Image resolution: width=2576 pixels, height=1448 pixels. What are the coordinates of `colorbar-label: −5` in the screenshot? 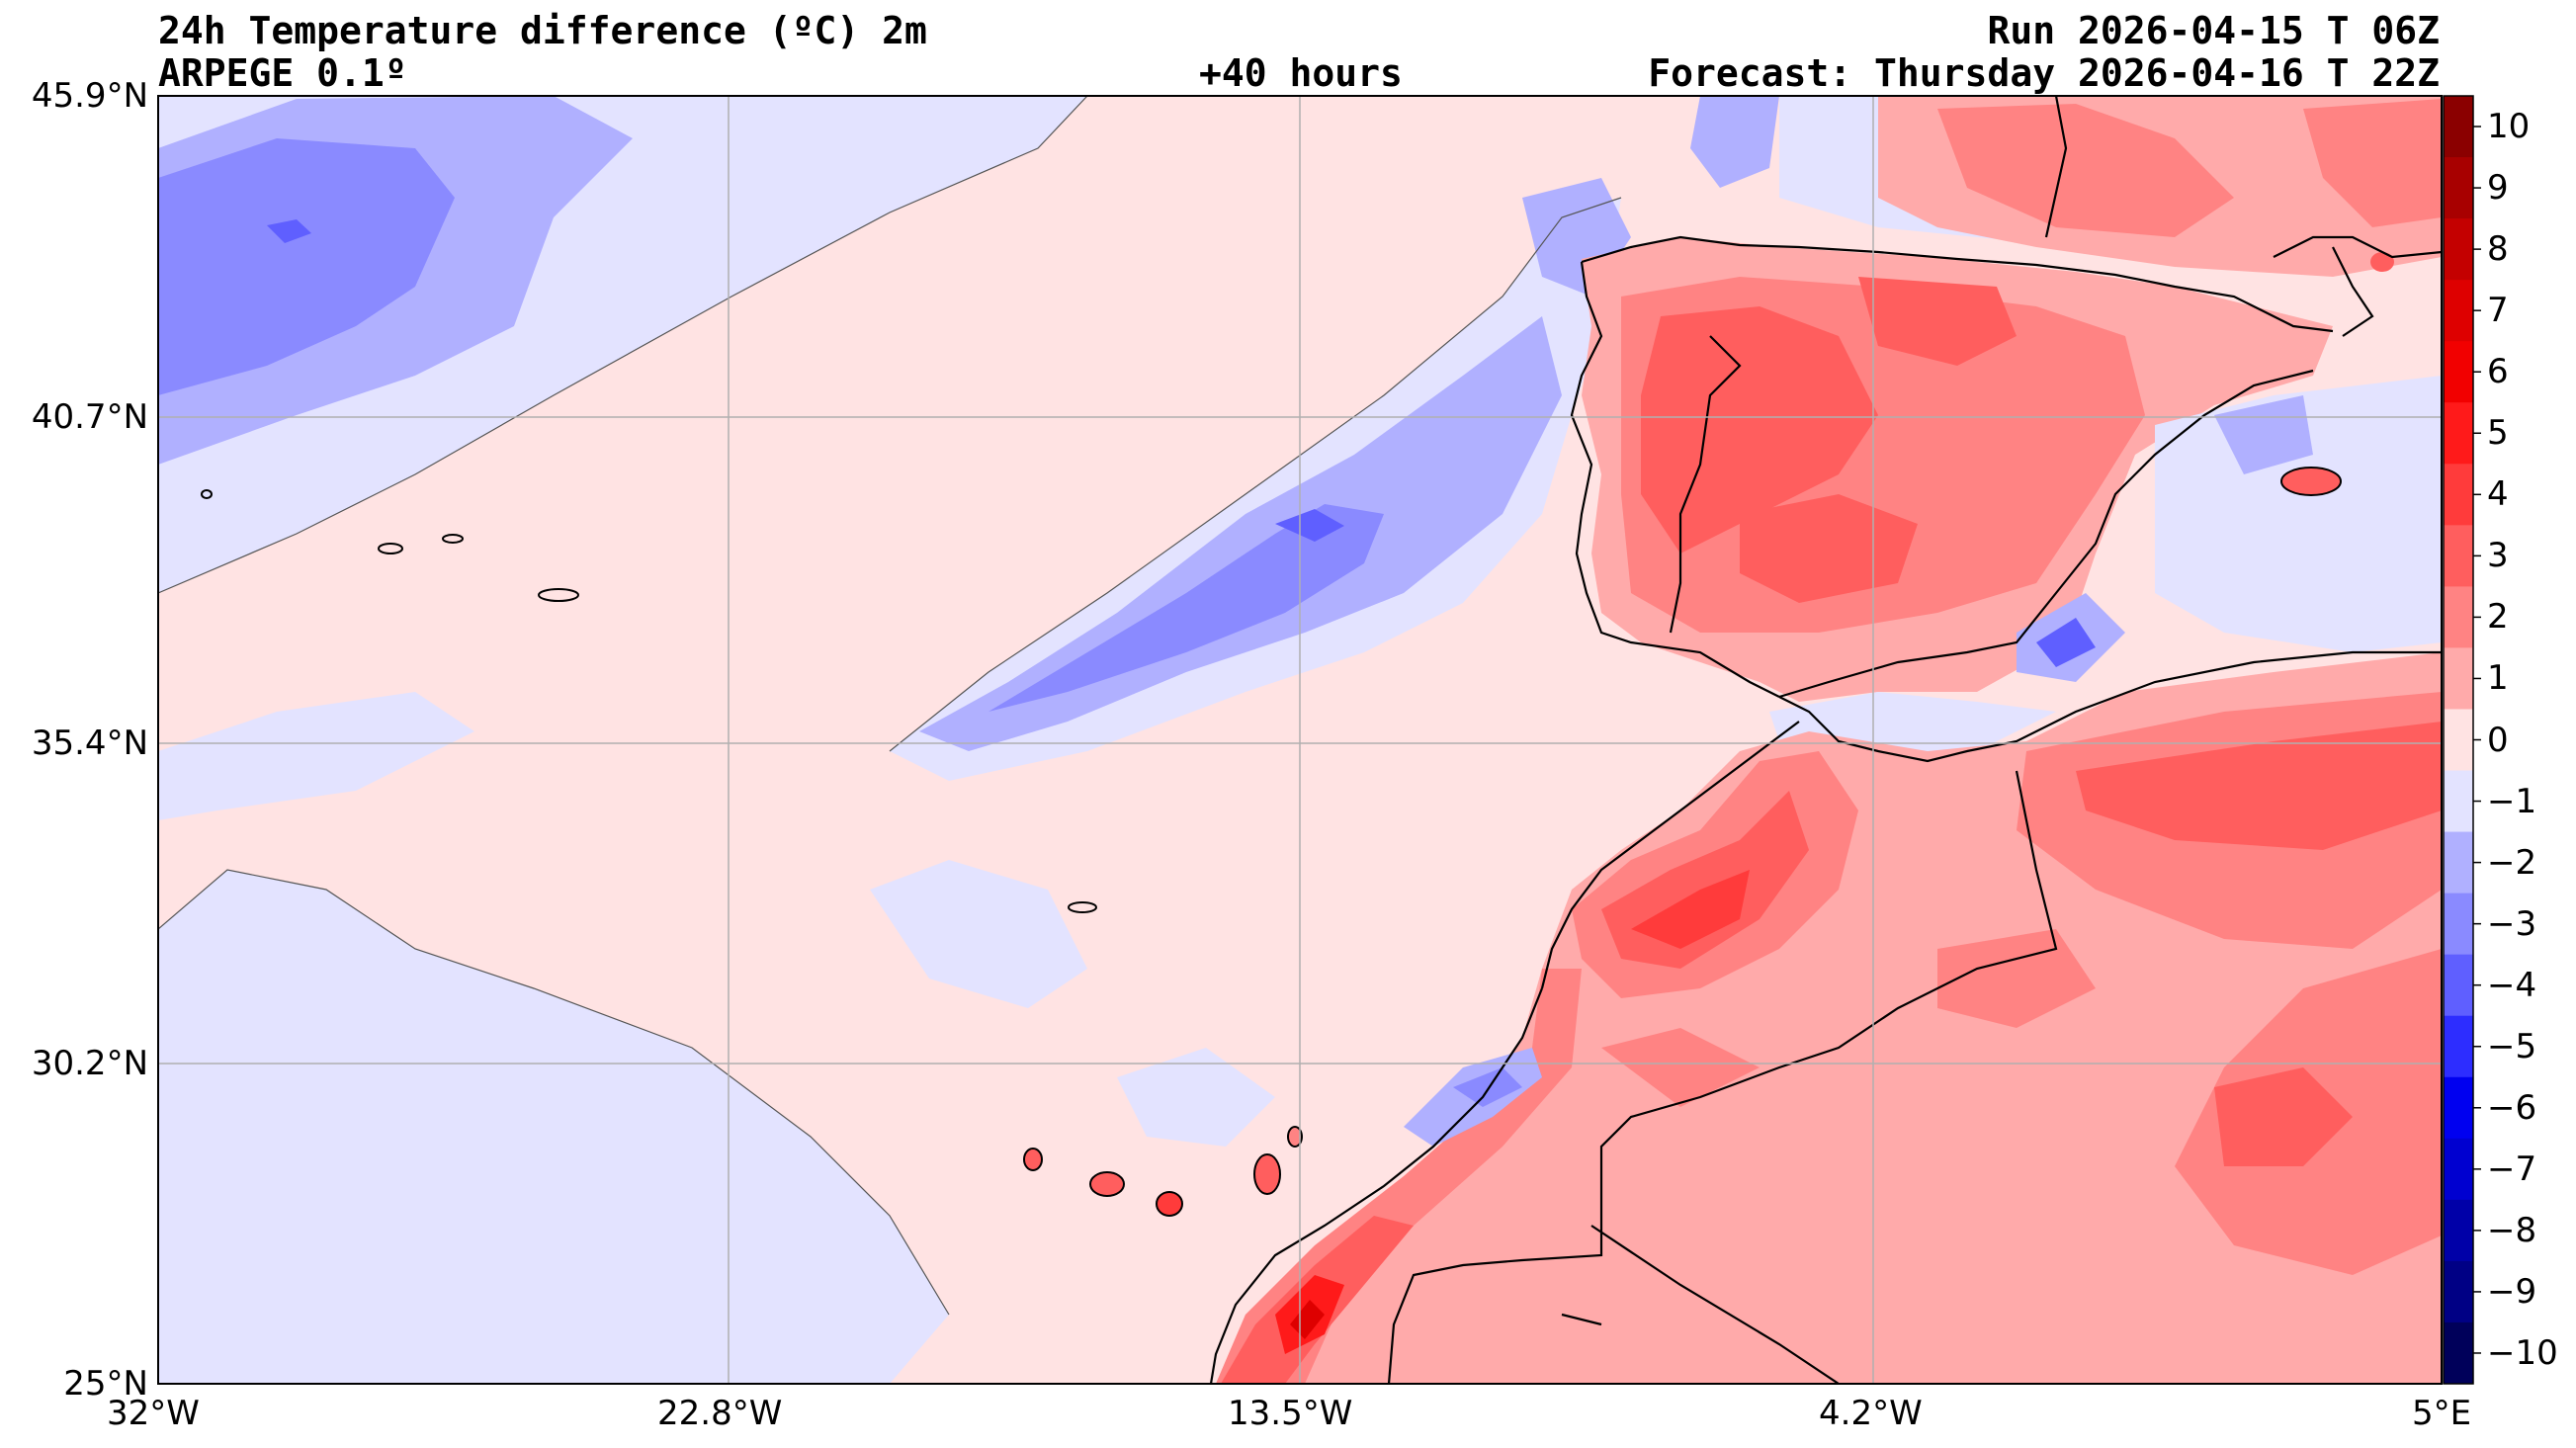 It's located at (2512, 1046).